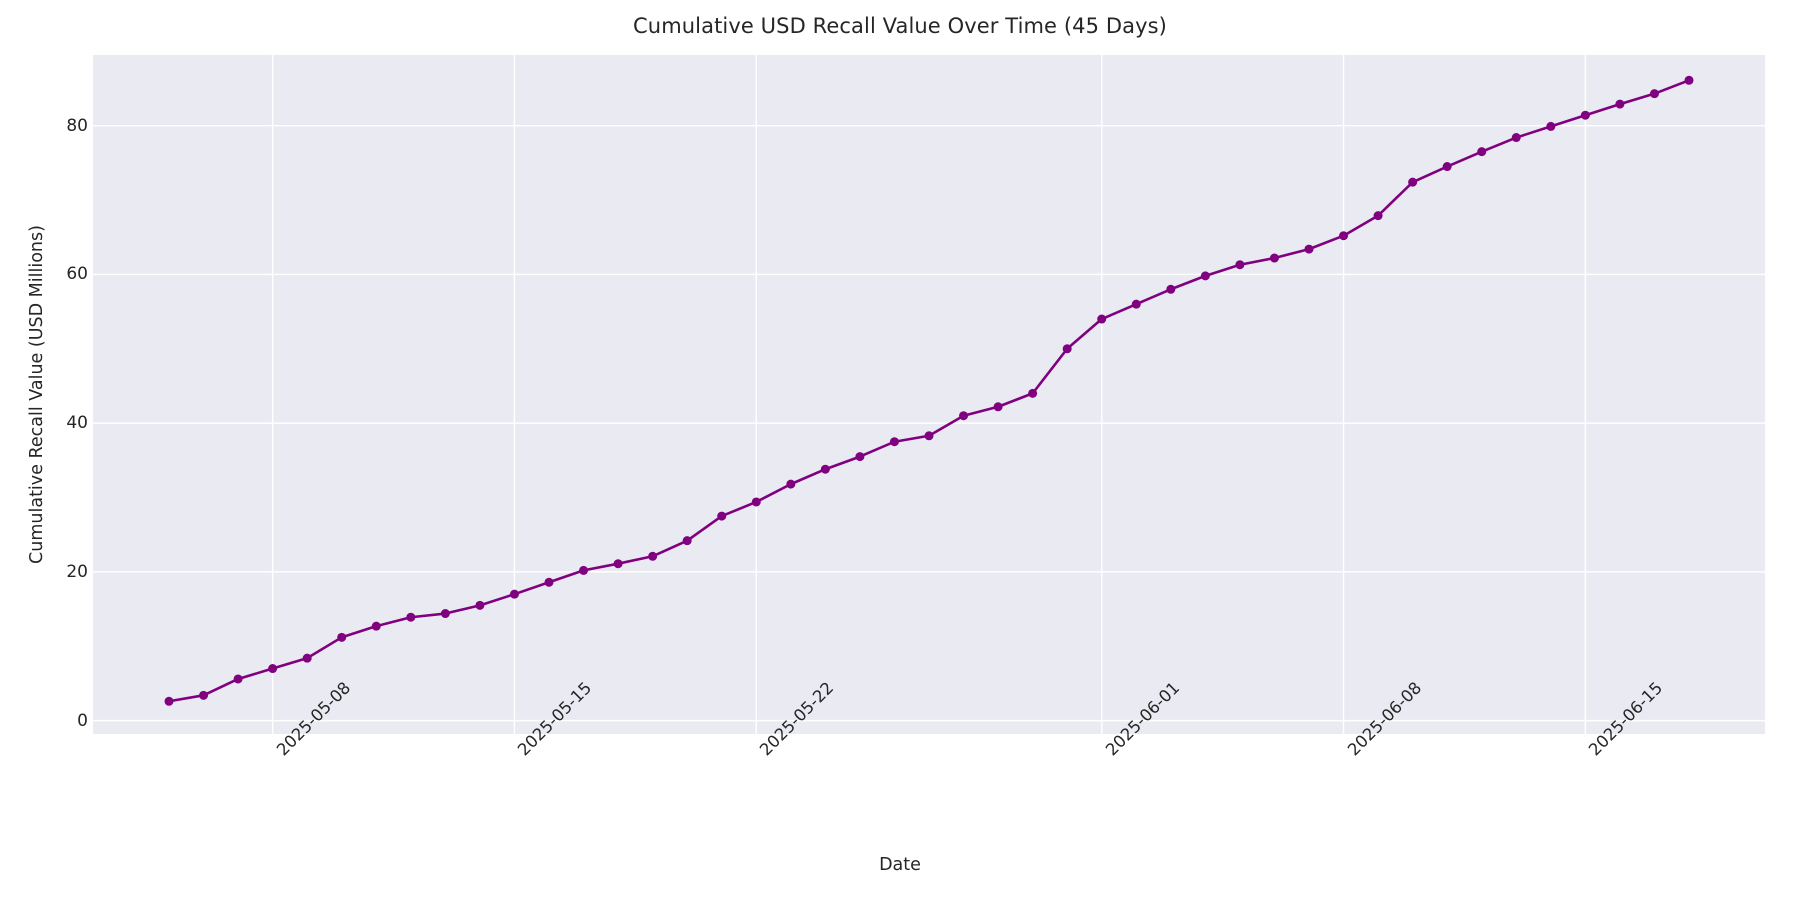  What do you see at coordinates (1625, 718) in the screenshot?
I see `x-tick-label: 2025-06-15` at bounding box center [1625, 718].